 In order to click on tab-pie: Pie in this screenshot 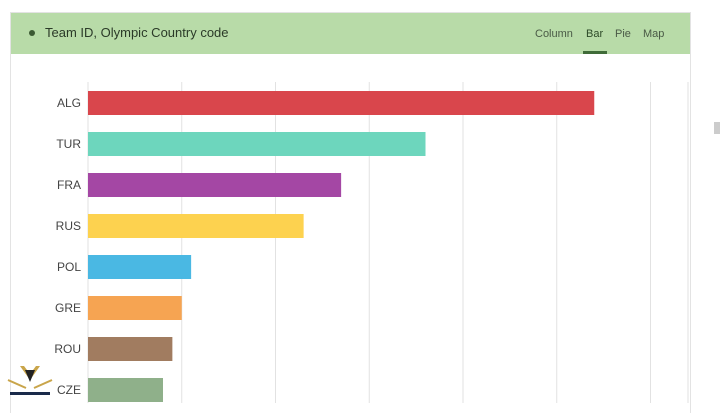, I will do `click(623, 34)`.